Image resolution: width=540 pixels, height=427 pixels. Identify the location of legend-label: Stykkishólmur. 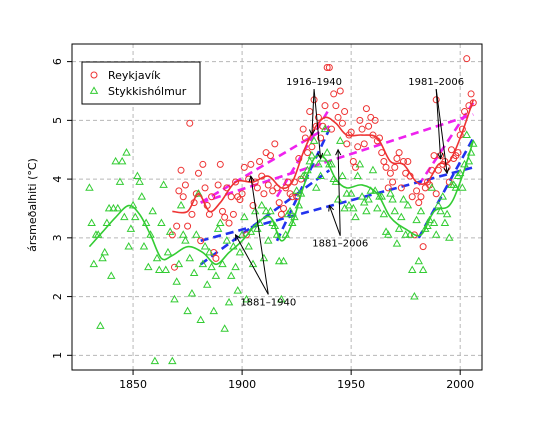
(147, 91).